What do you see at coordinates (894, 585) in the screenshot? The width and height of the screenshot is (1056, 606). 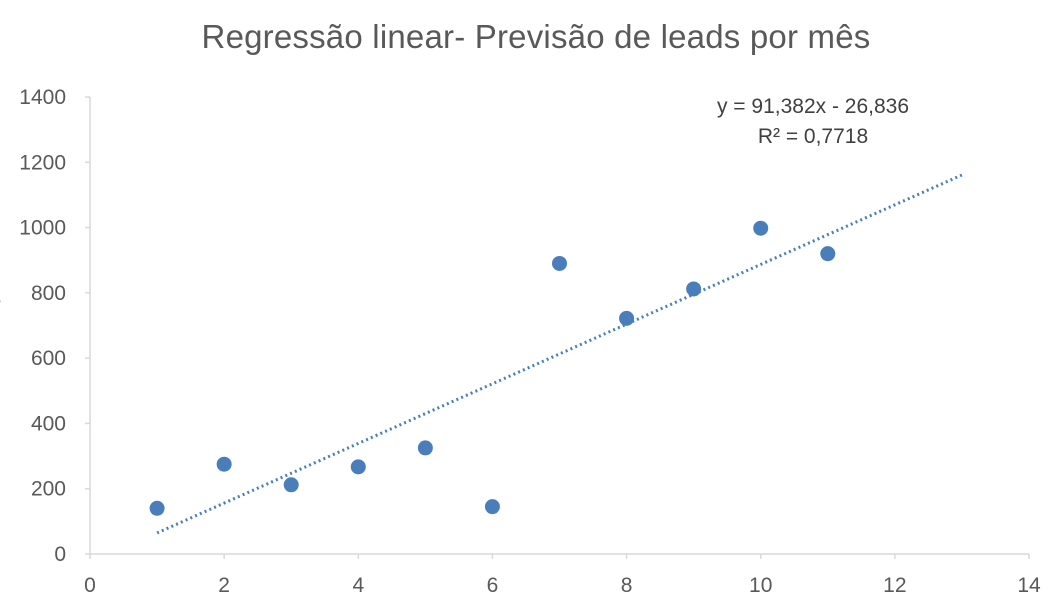 I see `x-tick-label: 12` at bounding box center [894, 585].